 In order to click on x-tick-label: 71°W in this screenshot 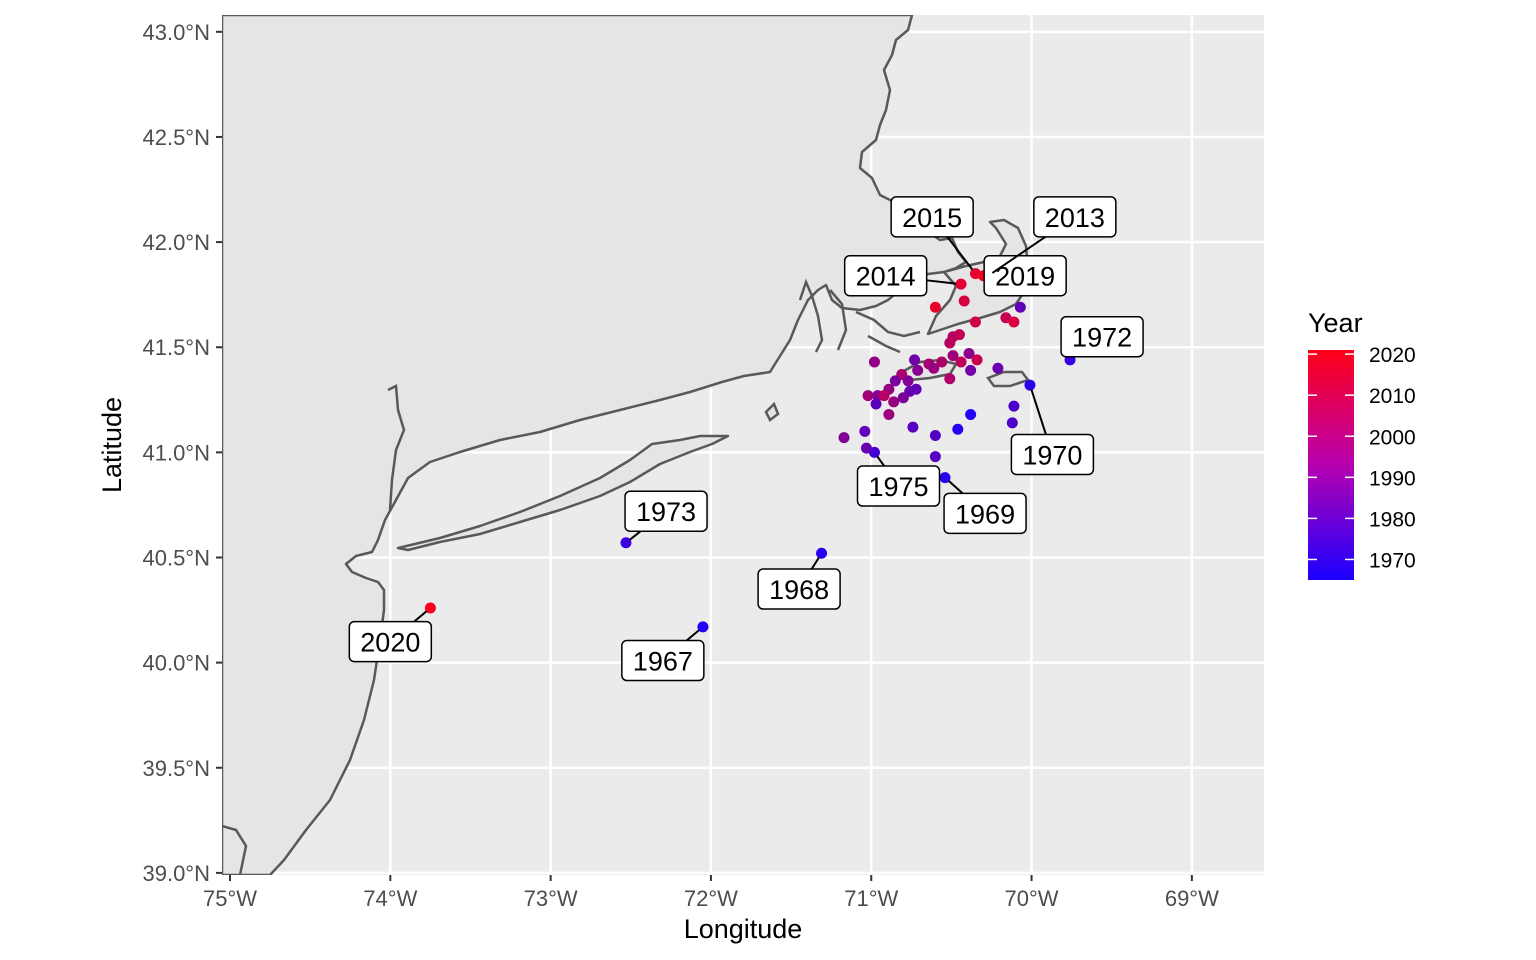, I will do `click(871, 898)`.